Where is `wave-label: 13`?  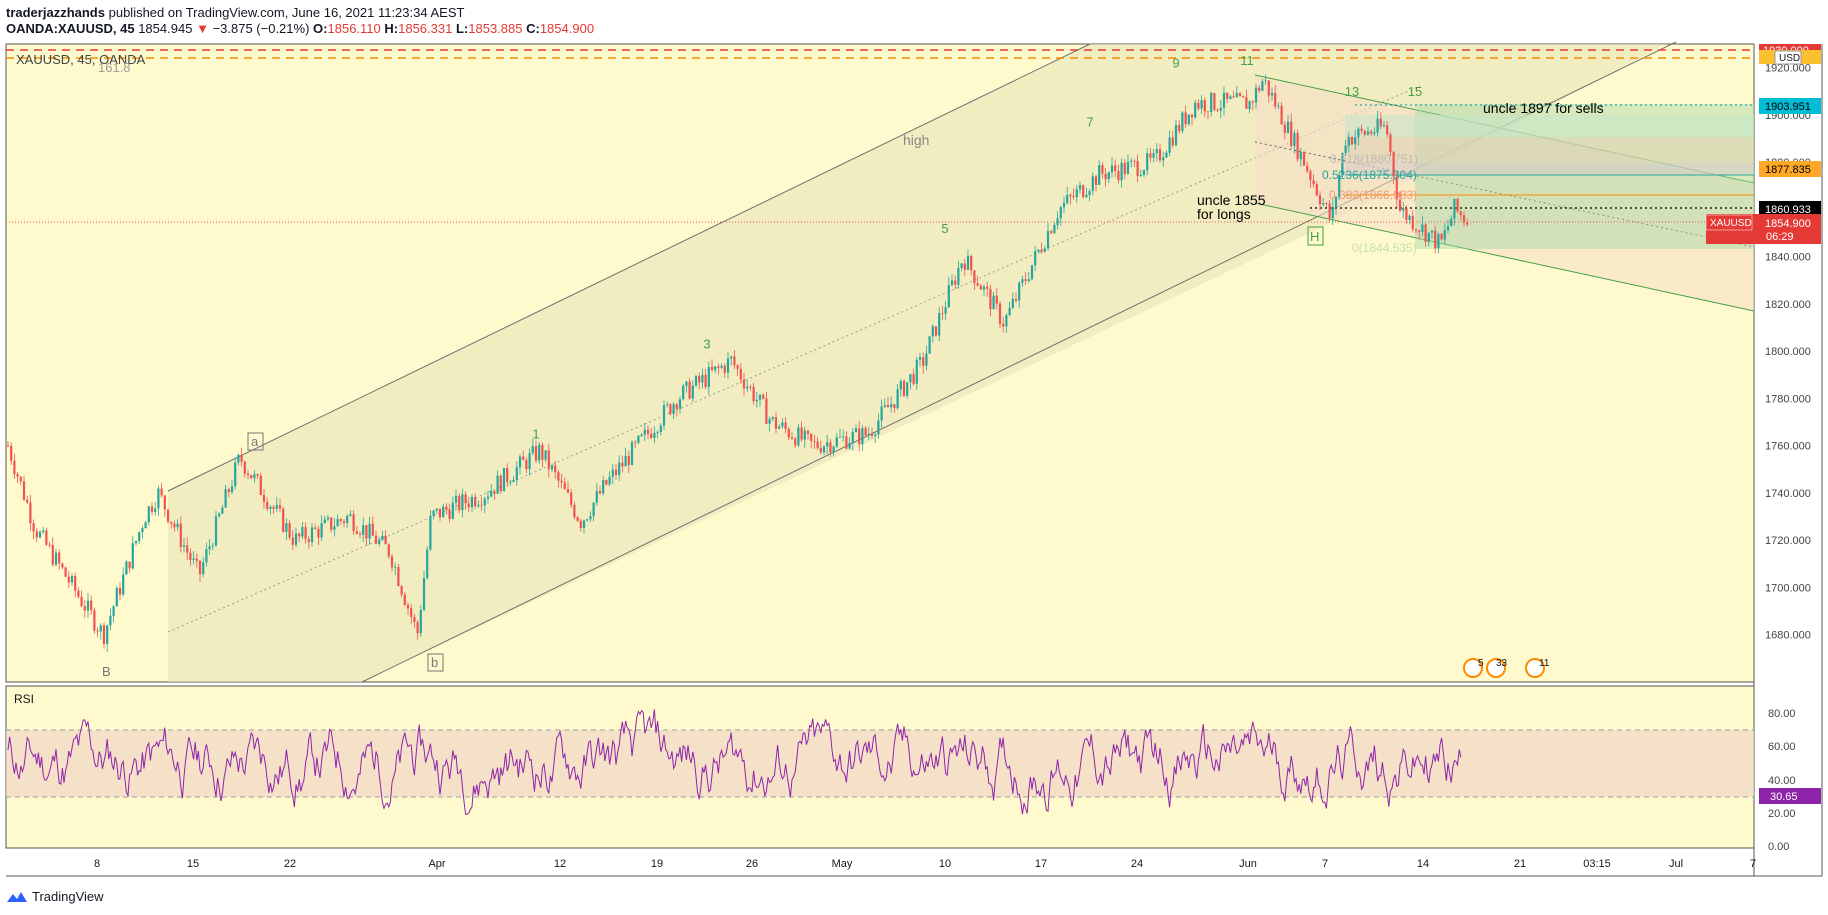
wave-label: 13 is located at coordinates (1352, 91).